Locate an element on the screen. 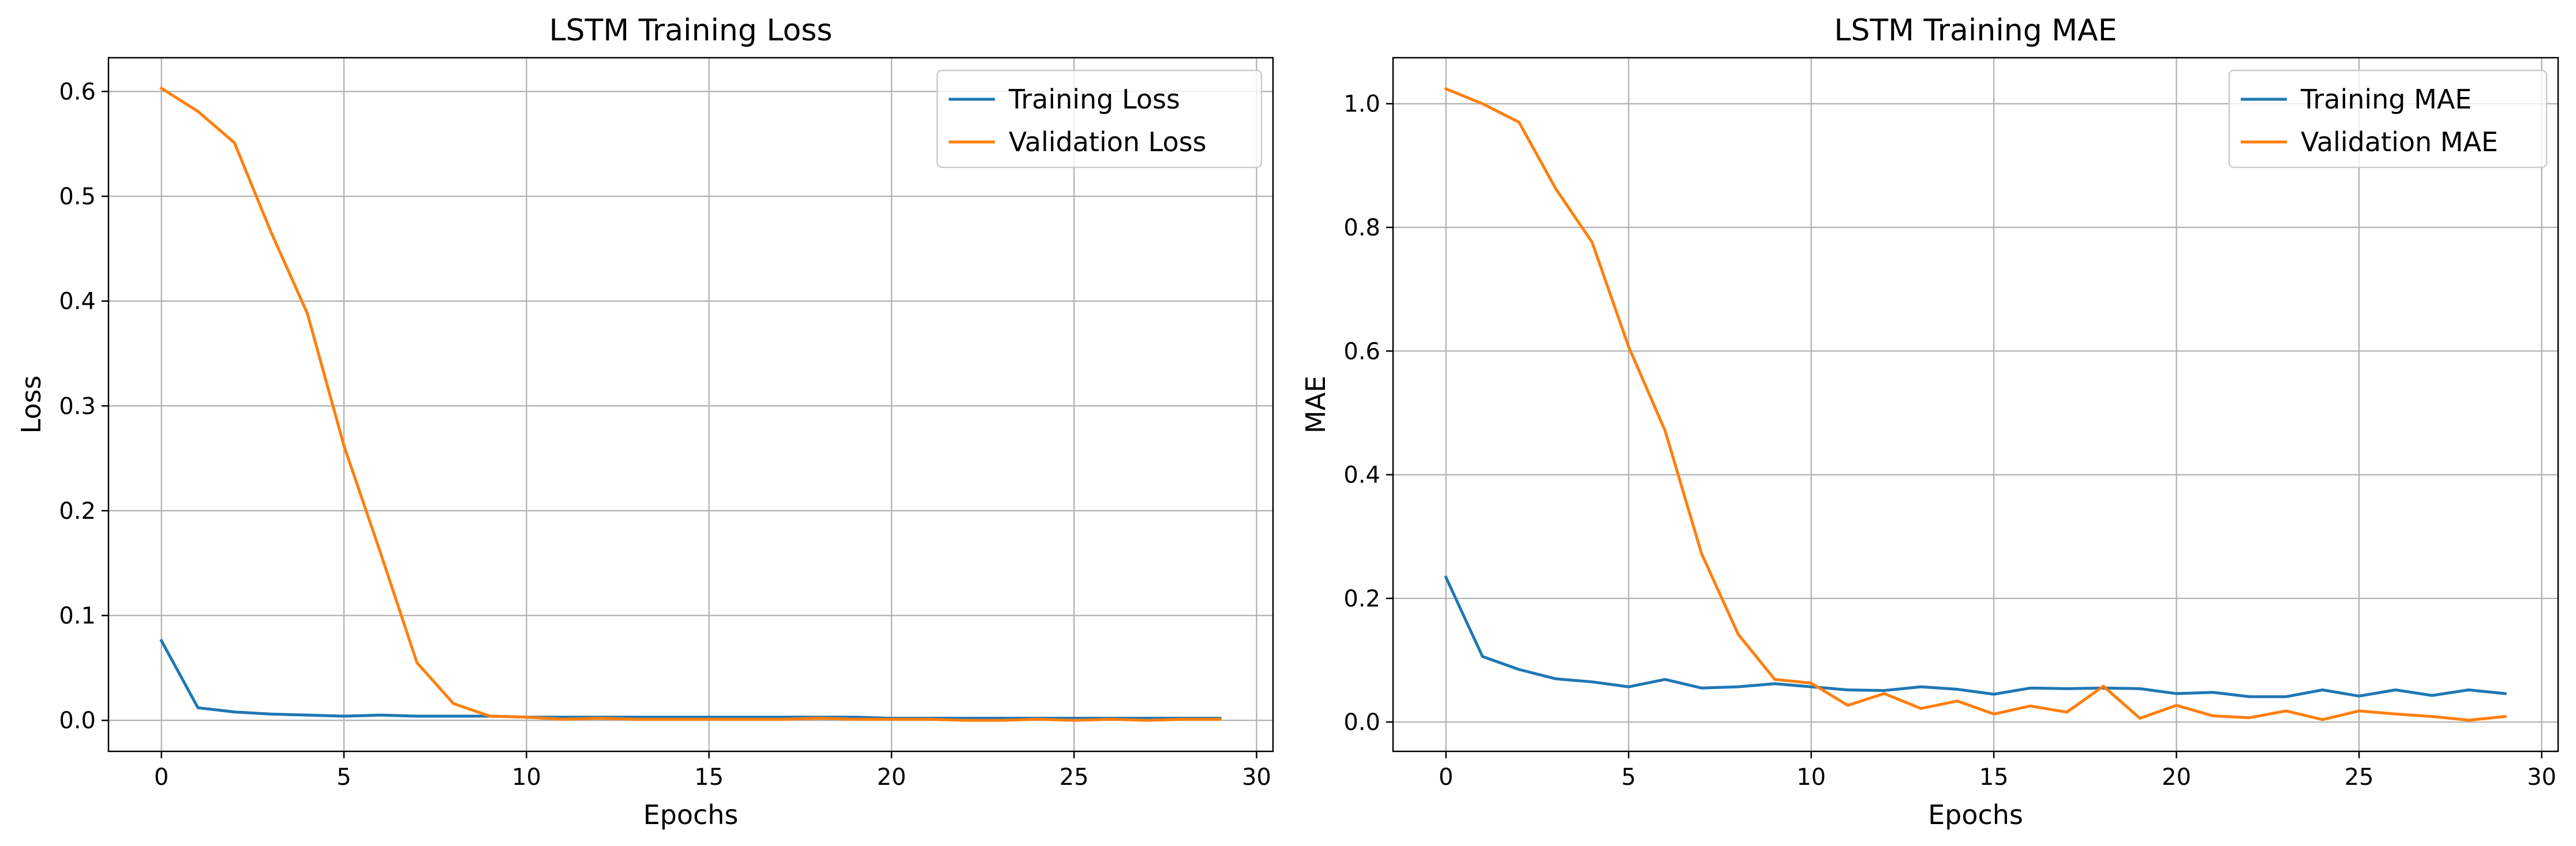 The width and height of the screenshot is (2576, 846). y-tick-label: 0.8 is located at coordinates (1362, 228).